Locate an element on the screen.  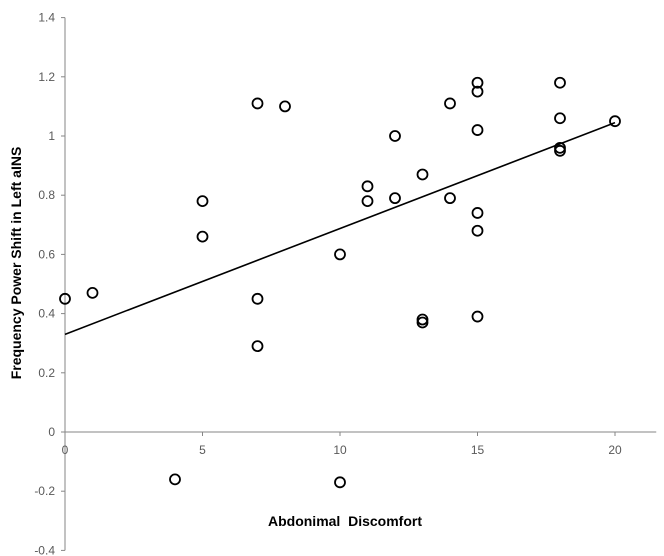
y-axis-title: Frequency Power Shift in Left aINS is located at coordinates (16, 263).